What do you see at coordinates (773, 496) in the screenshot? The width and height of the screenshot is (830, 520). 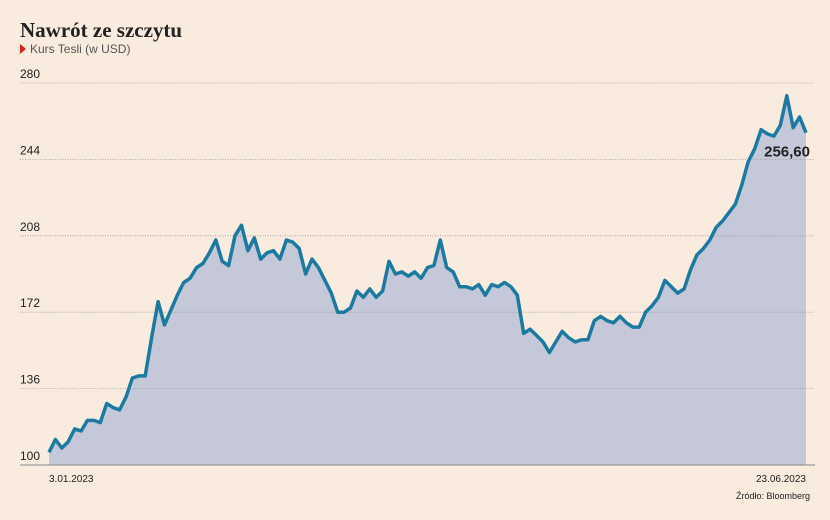 I see `source: Źródło: Bloomberg` at bounding box center [773, 496].